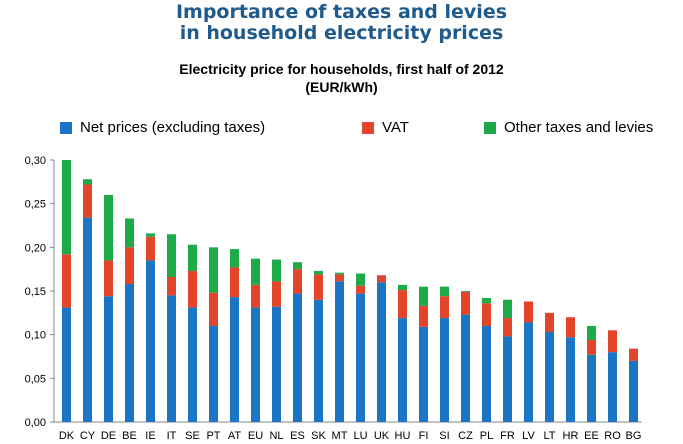 Image resolution: width=683 pixels, height=444 pixels. What do you see at coordinates (213, 436) in the screenshot?
I see `x-tick-label-pt: PT` at bounding box center [213, 436].